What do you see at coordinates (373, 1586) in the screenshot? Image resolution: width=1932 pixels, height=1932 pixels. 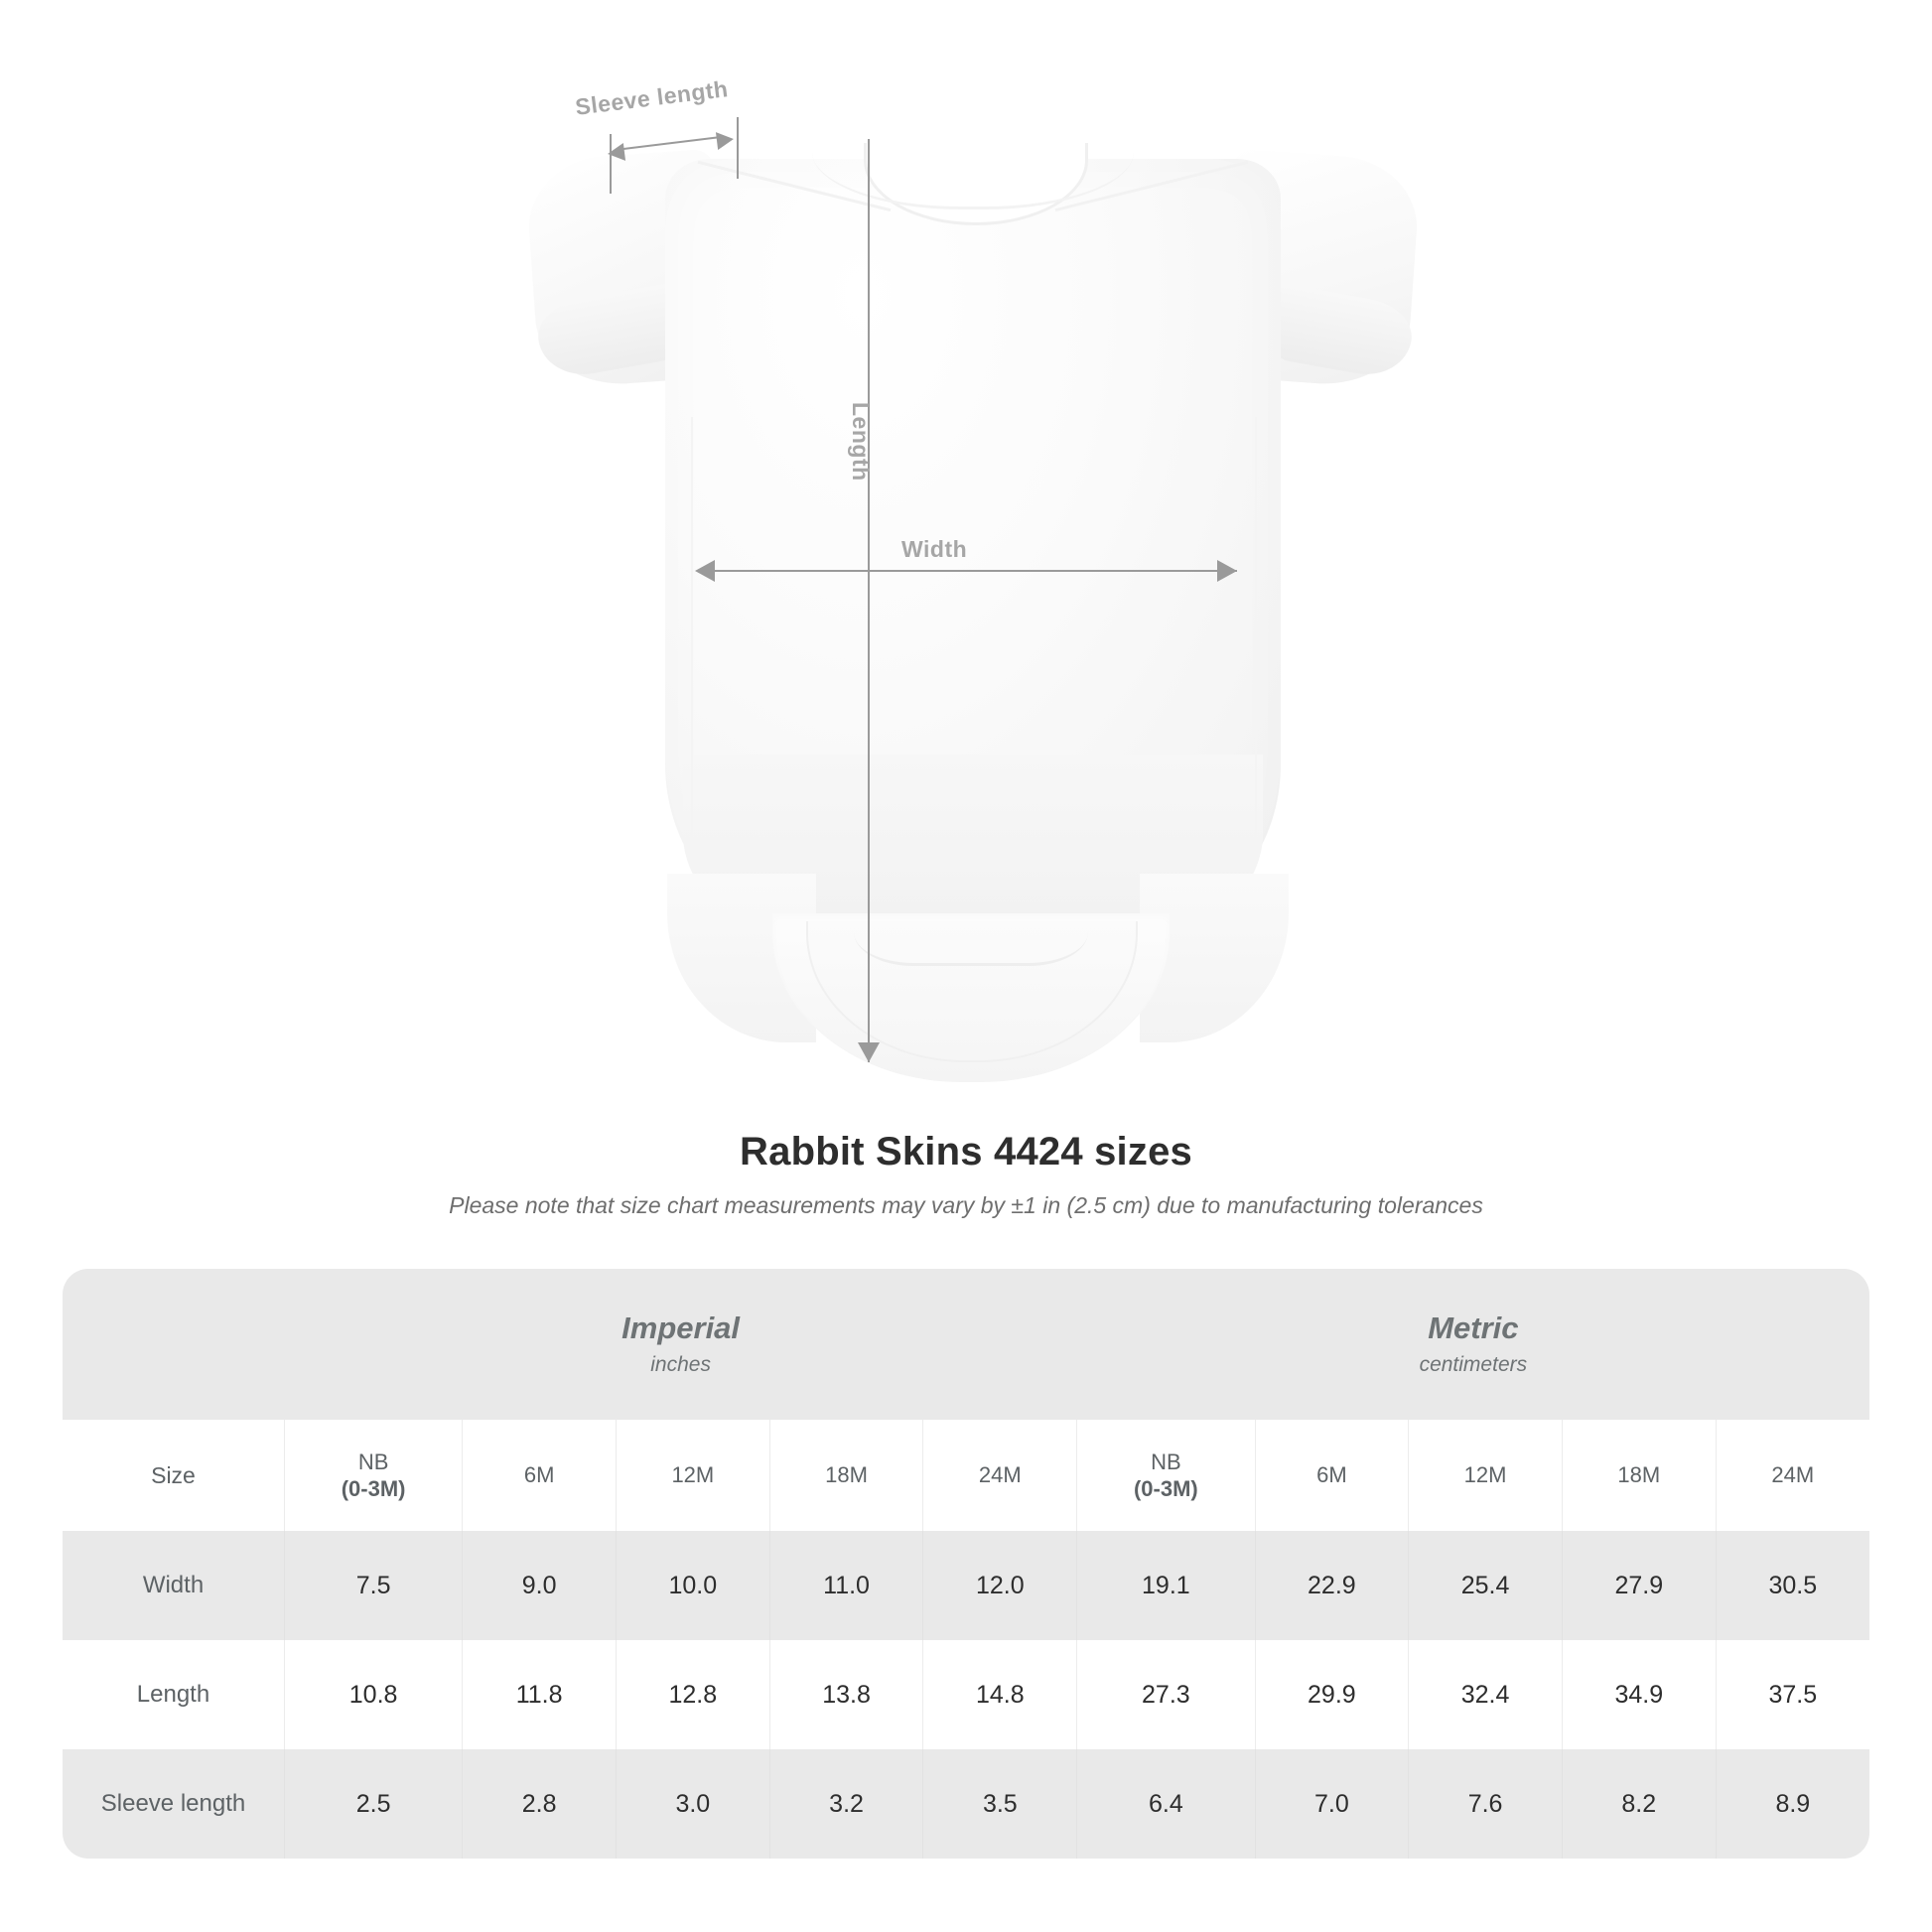 I see `cell-width-imperial-nb: 7.5` at bounding box center [373, 1586].